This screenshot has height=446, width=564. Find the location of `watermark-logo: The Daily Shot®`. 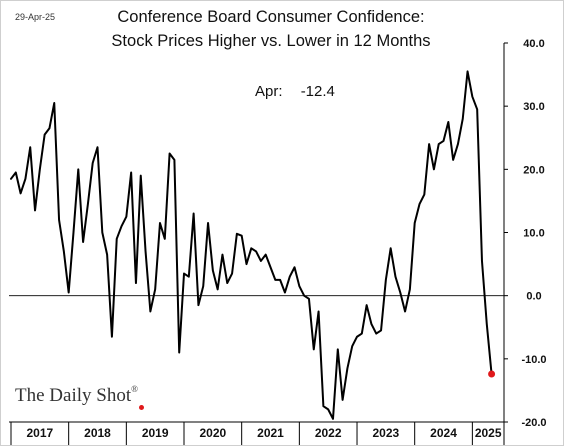

watermark-logo: The Daily Shot® is located at coordinates (79, 397).